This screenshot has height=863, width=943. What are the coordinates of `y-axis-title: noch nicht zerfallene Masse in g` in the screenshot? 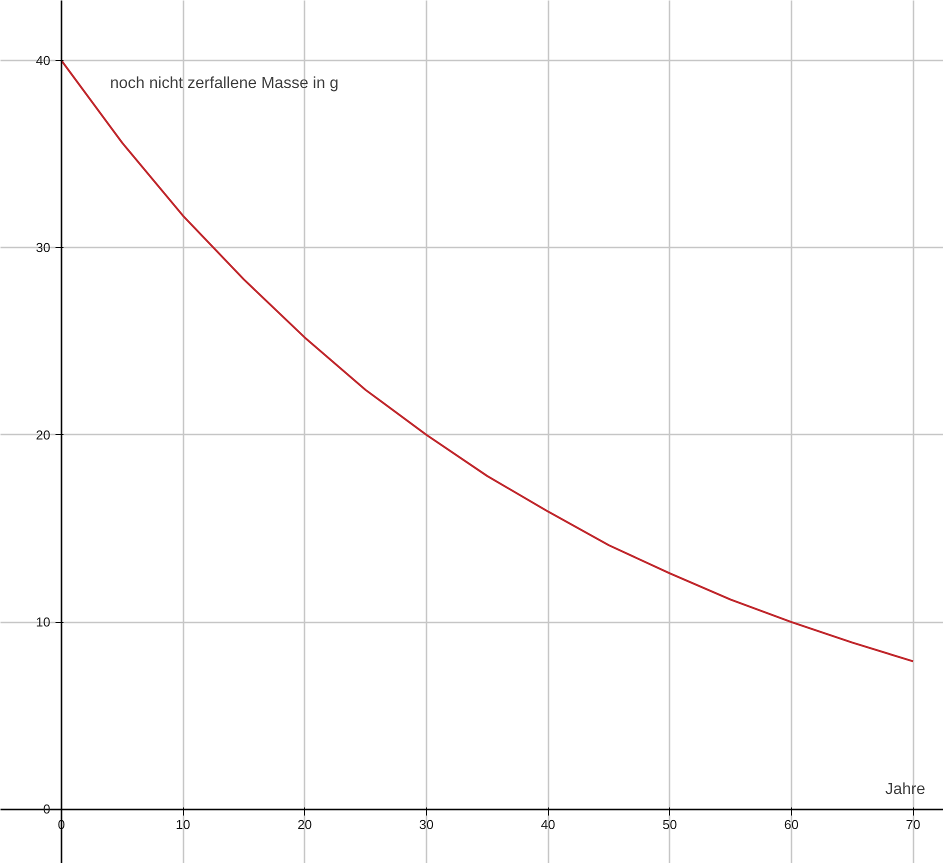 It's located at (224, 83).